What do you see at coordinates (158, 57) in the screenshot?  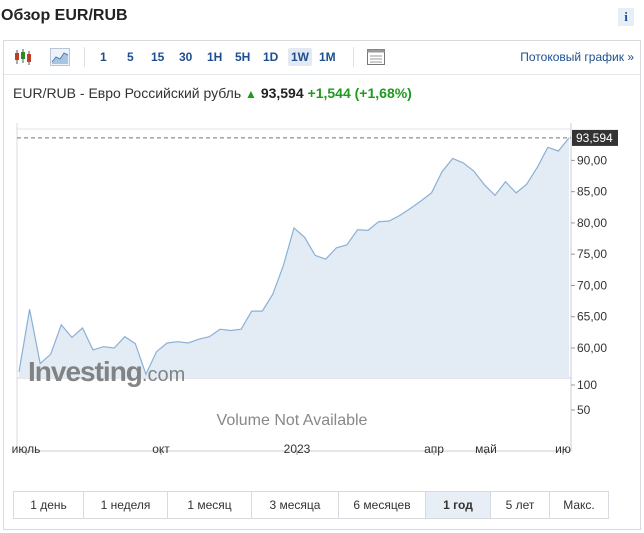 I see `timeframe-15: 15` at bounding box center [158, 57].